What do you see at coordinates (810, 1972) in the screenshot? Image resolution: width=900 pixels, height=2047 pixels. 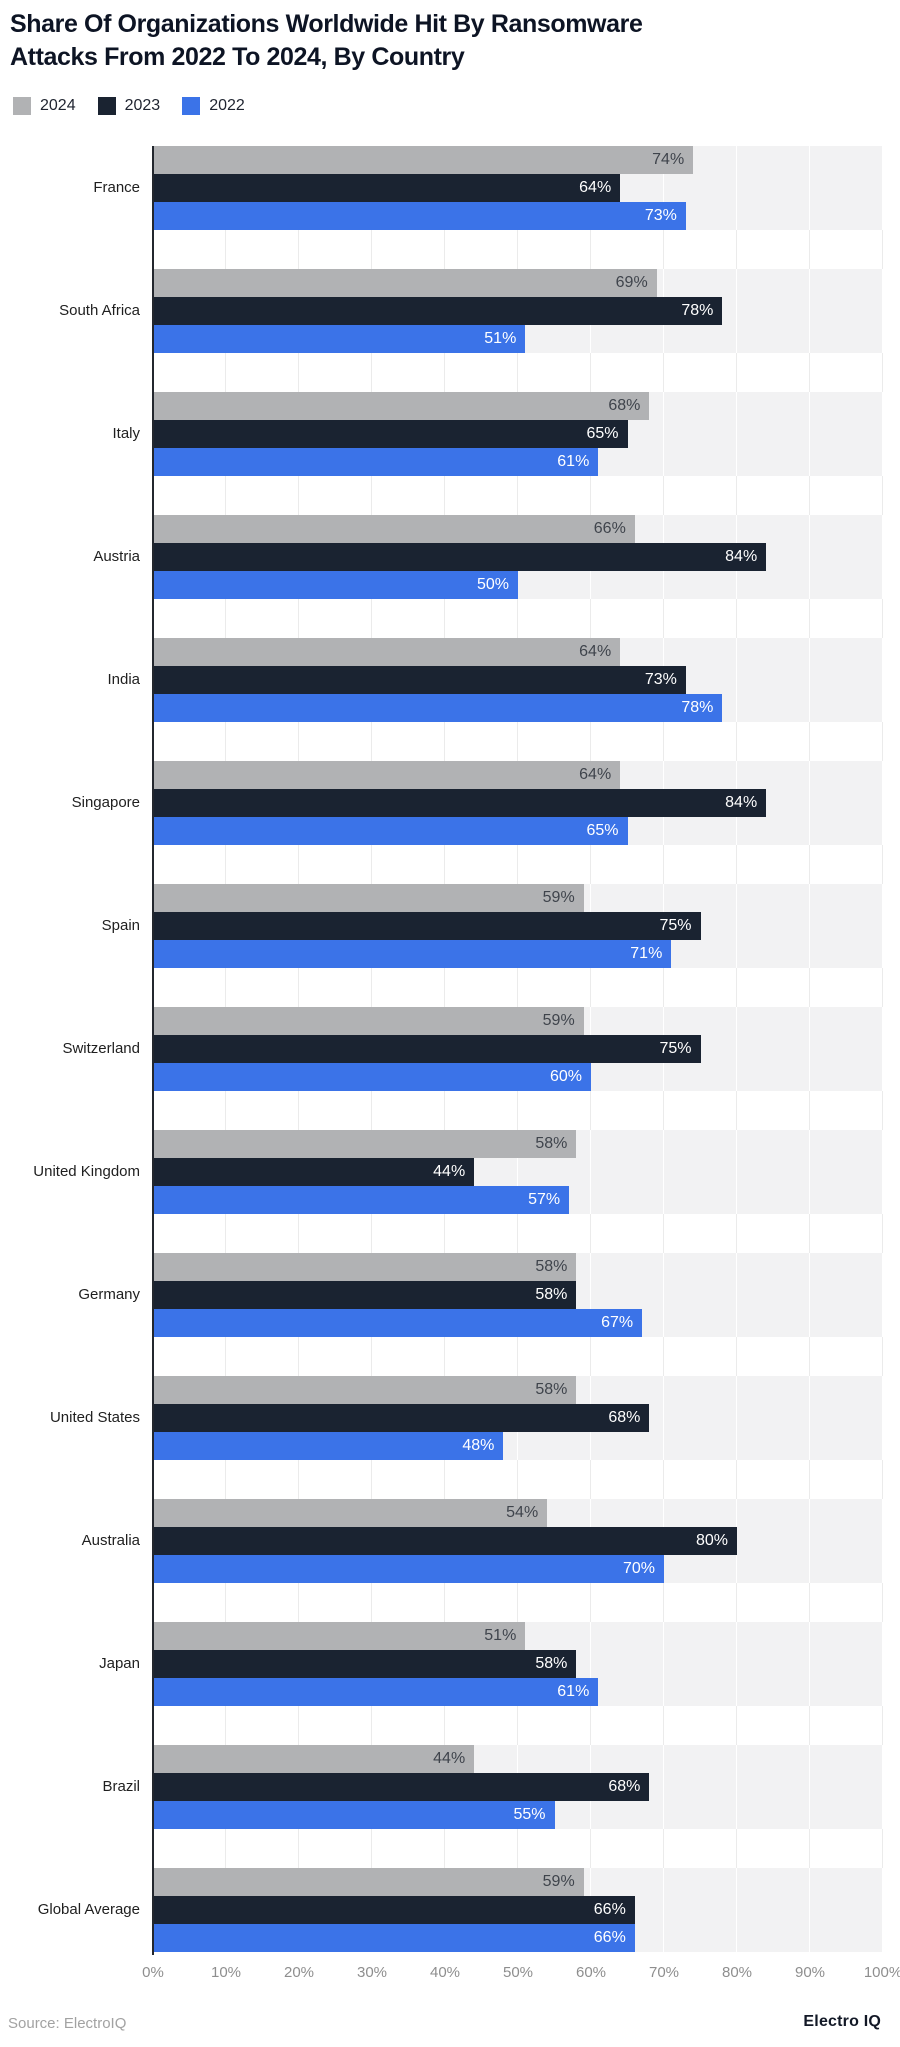 I see `x-axis-tick-label: 90%` at bounding box center [810, 1972].